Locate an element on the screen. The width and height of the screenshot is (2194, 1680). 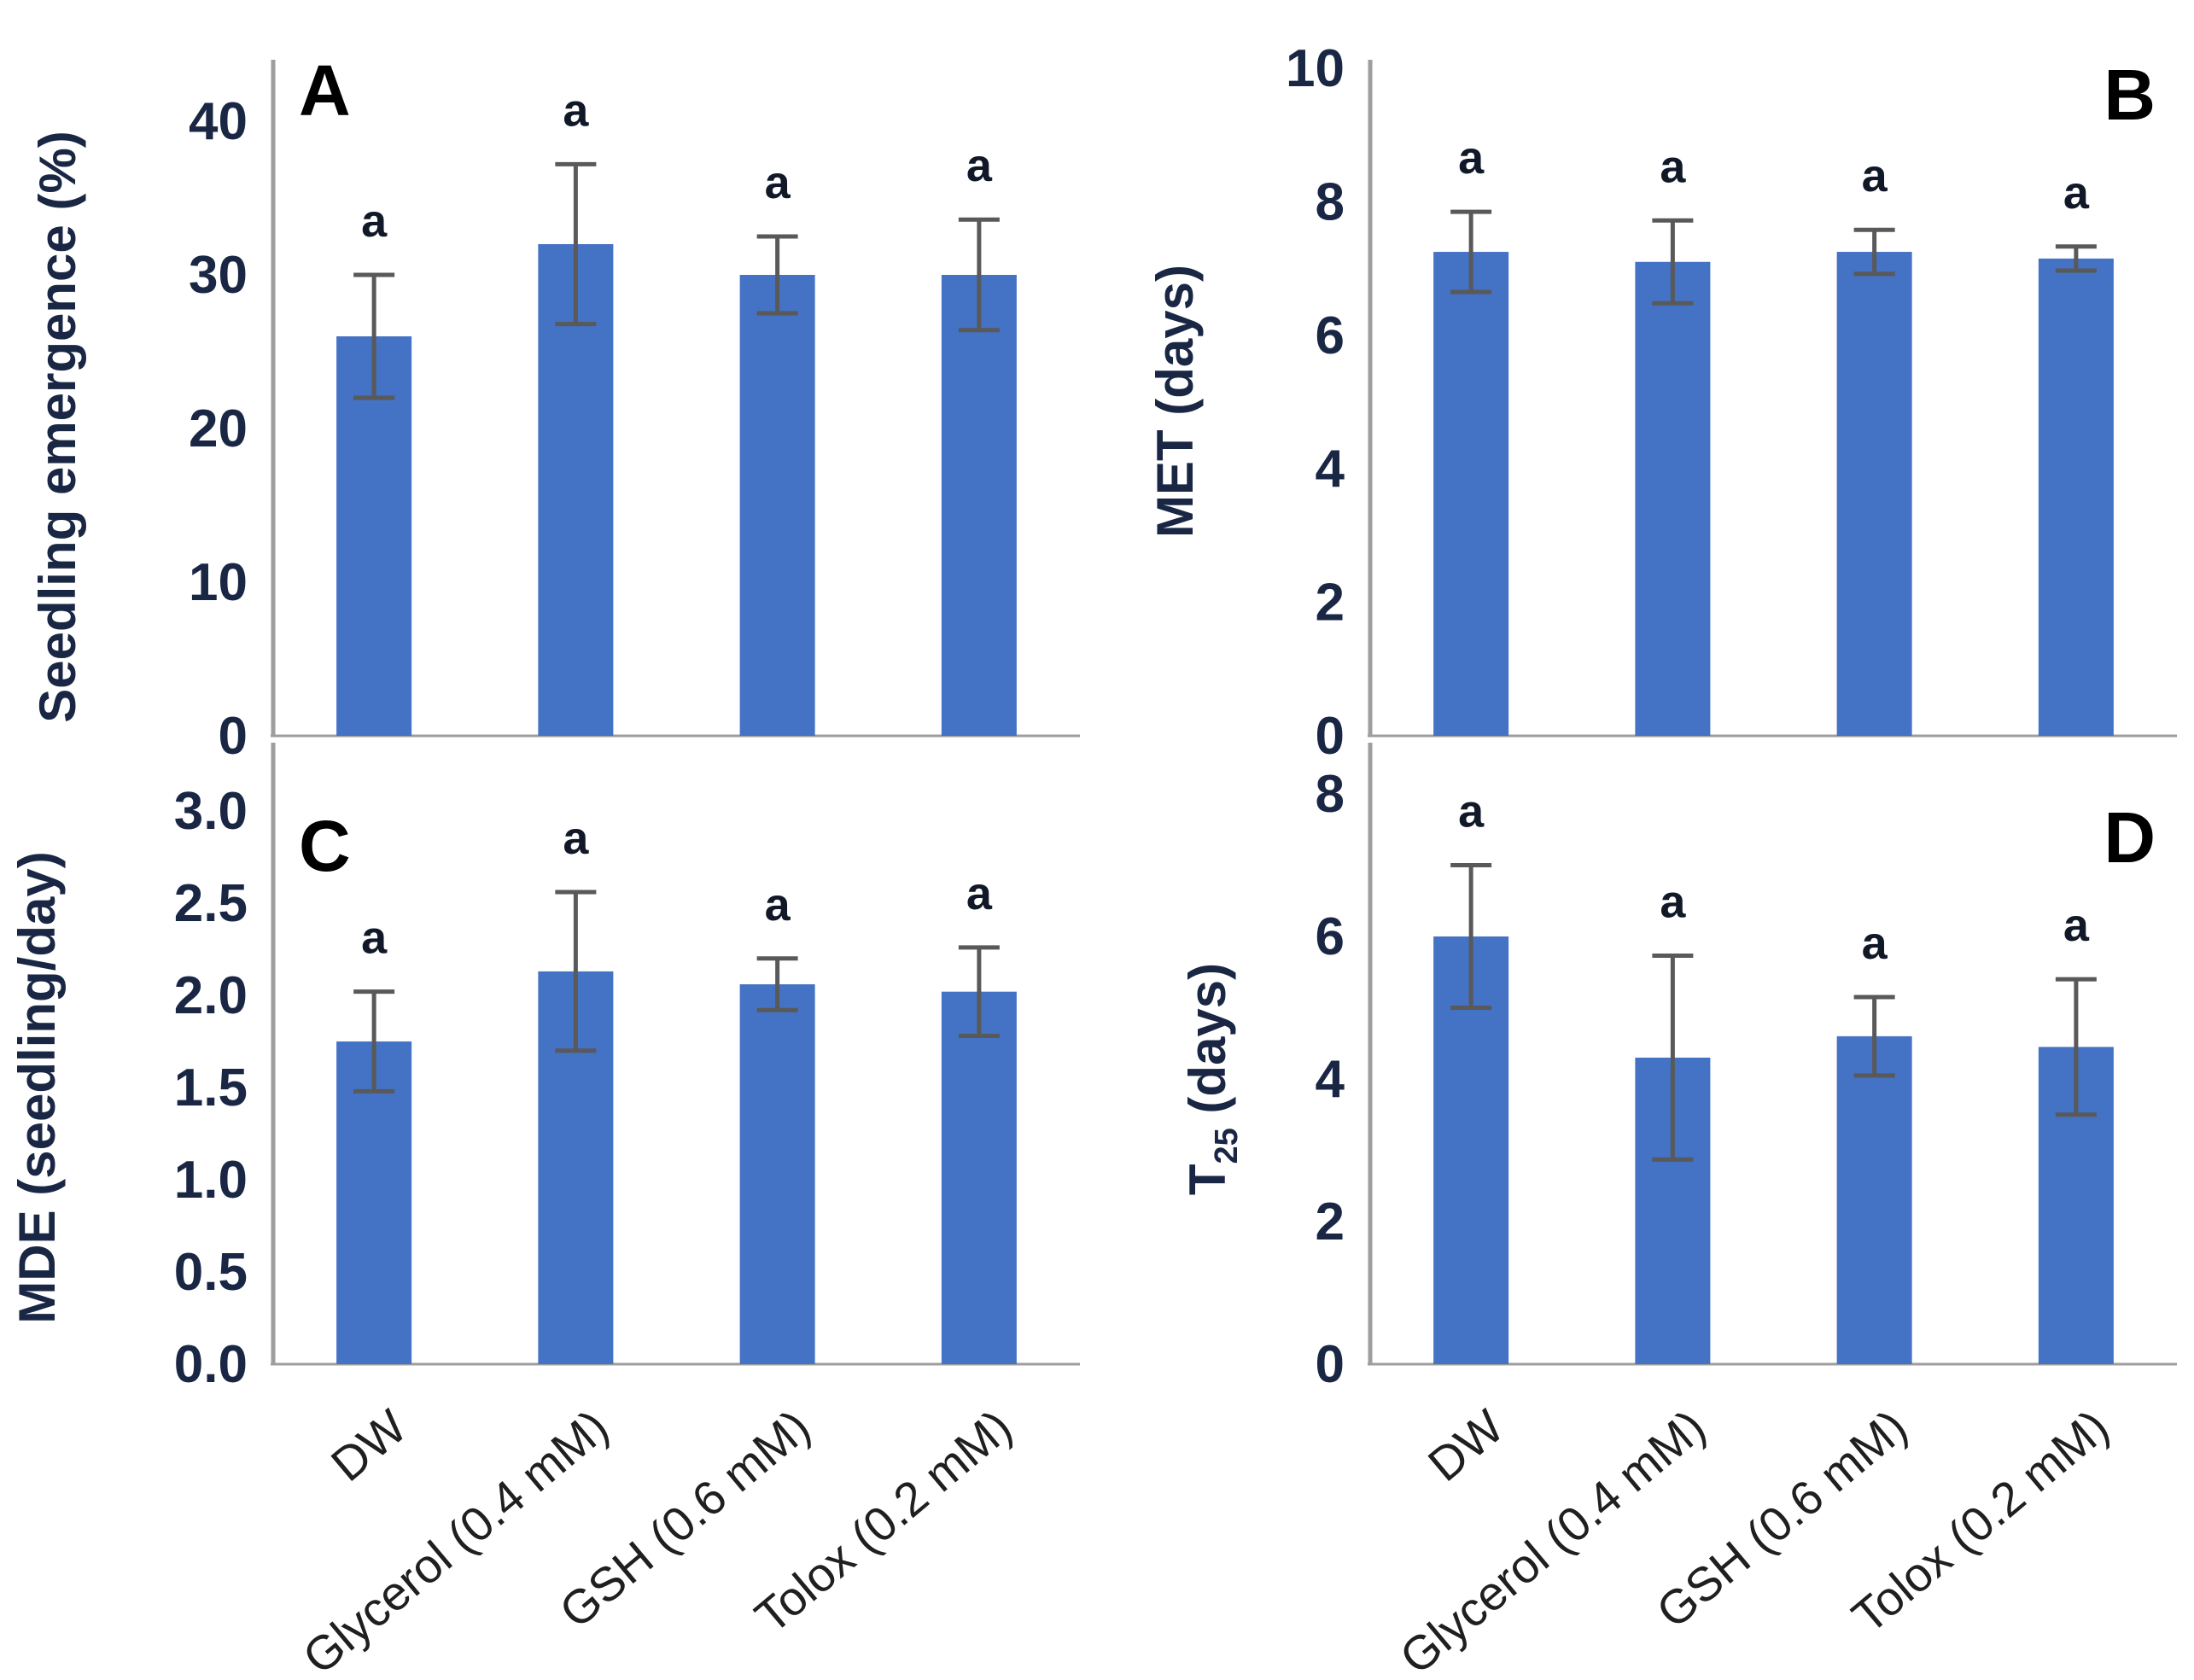
y-tick-label-2.5: 2.5 is located at coordinates (211, 903).